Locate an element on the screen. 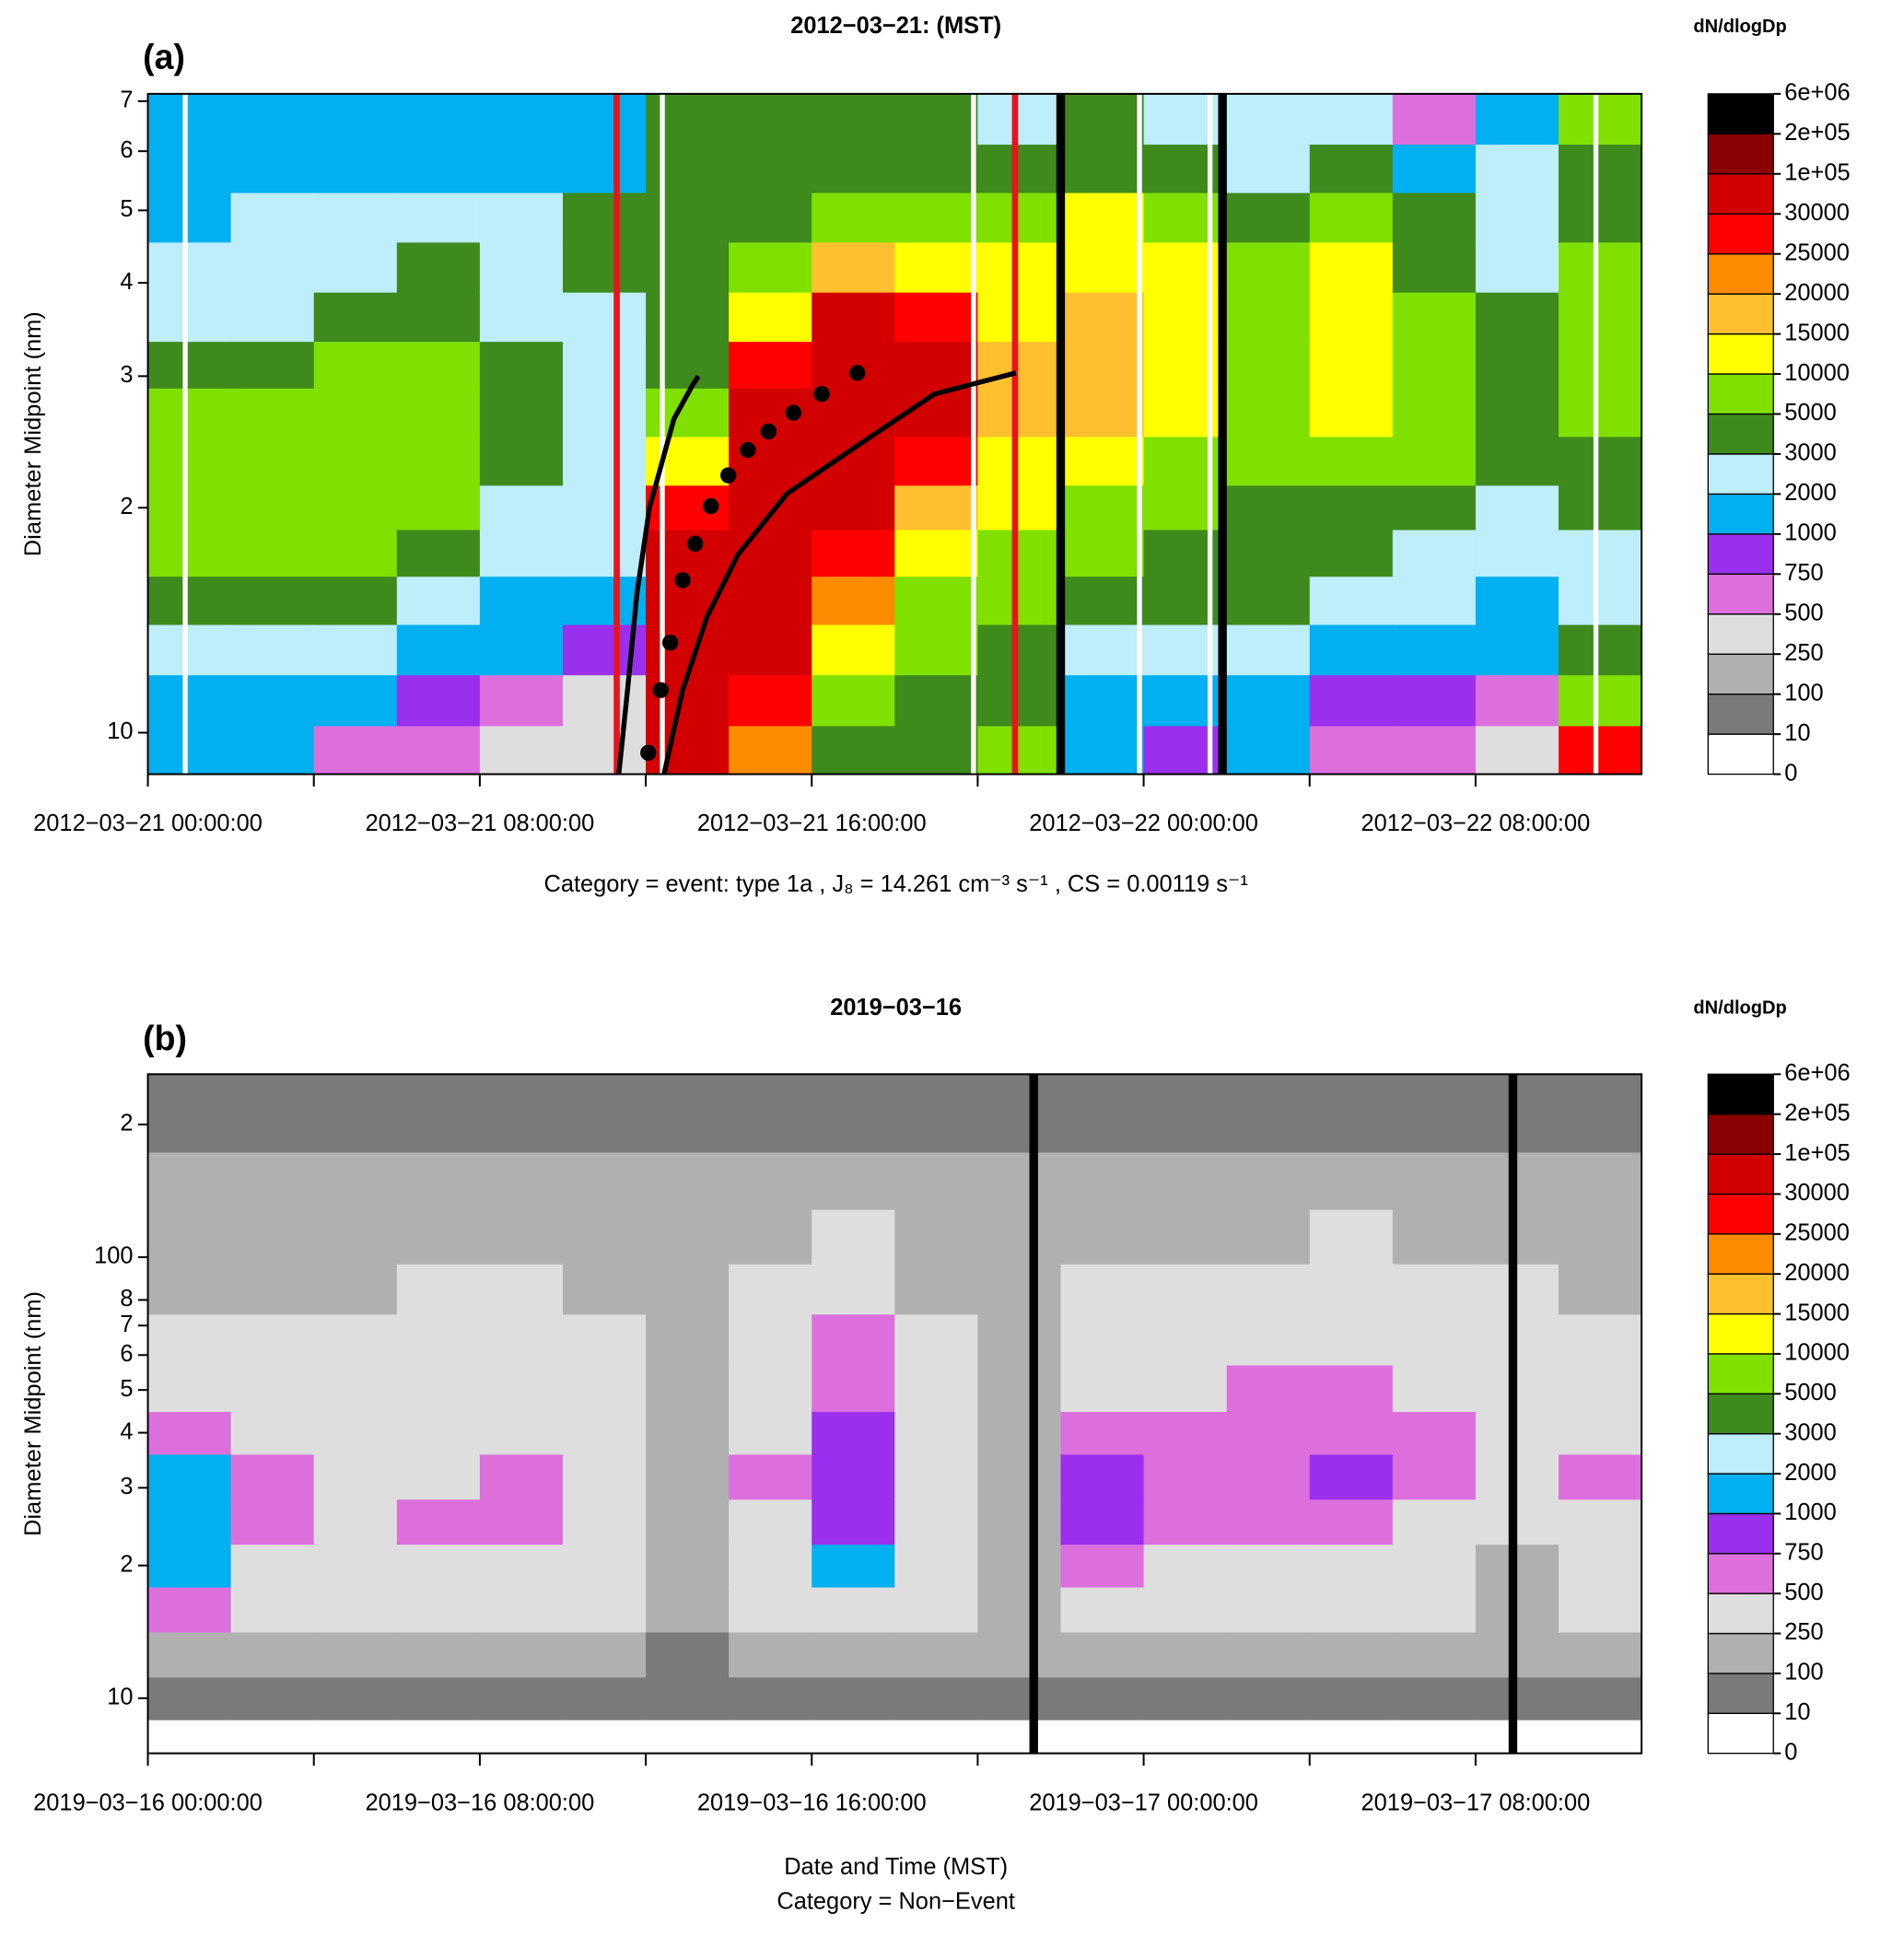  y-tick-label: 5 is located at coordinates (126, 209).